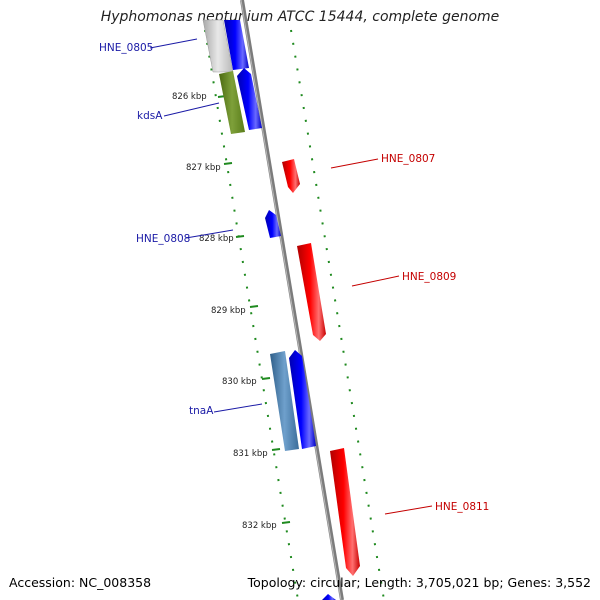 The image size is (600, 600). What do you see at coordinates (189, 97) in the screenshot?
I see `tick-label-826: 826 kbp` at bounding box center [189, 97].